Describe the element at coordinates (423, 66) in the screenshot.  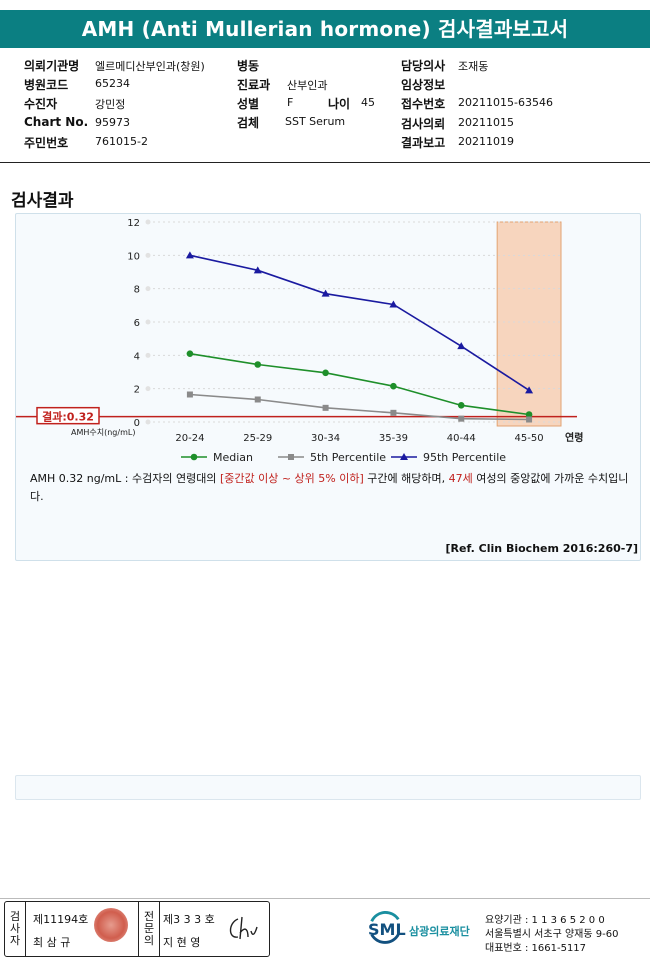
I see `doctor-label: 담당의사` at that location.